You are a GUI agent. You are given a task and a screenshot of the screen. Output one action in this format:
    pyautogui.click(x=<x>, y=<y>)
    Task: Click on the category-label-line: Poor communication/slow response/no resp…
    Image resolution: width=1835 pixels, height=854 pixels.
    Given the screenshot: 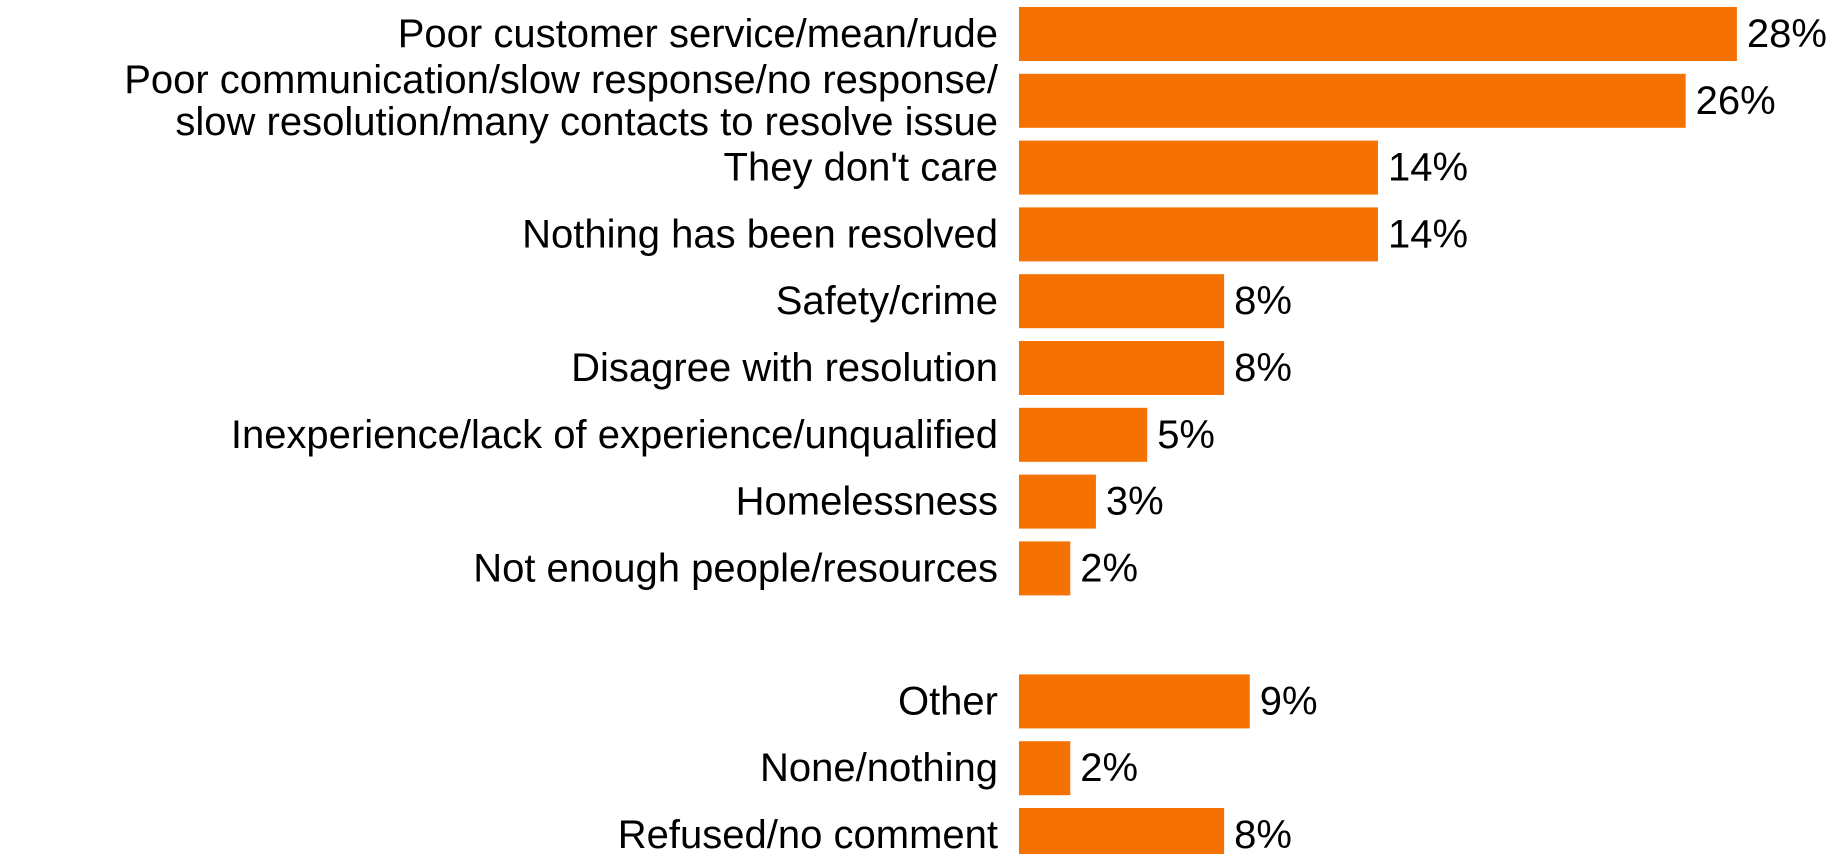 What is the action you would take?
    pyautogui.click(x=561, y=80)
    